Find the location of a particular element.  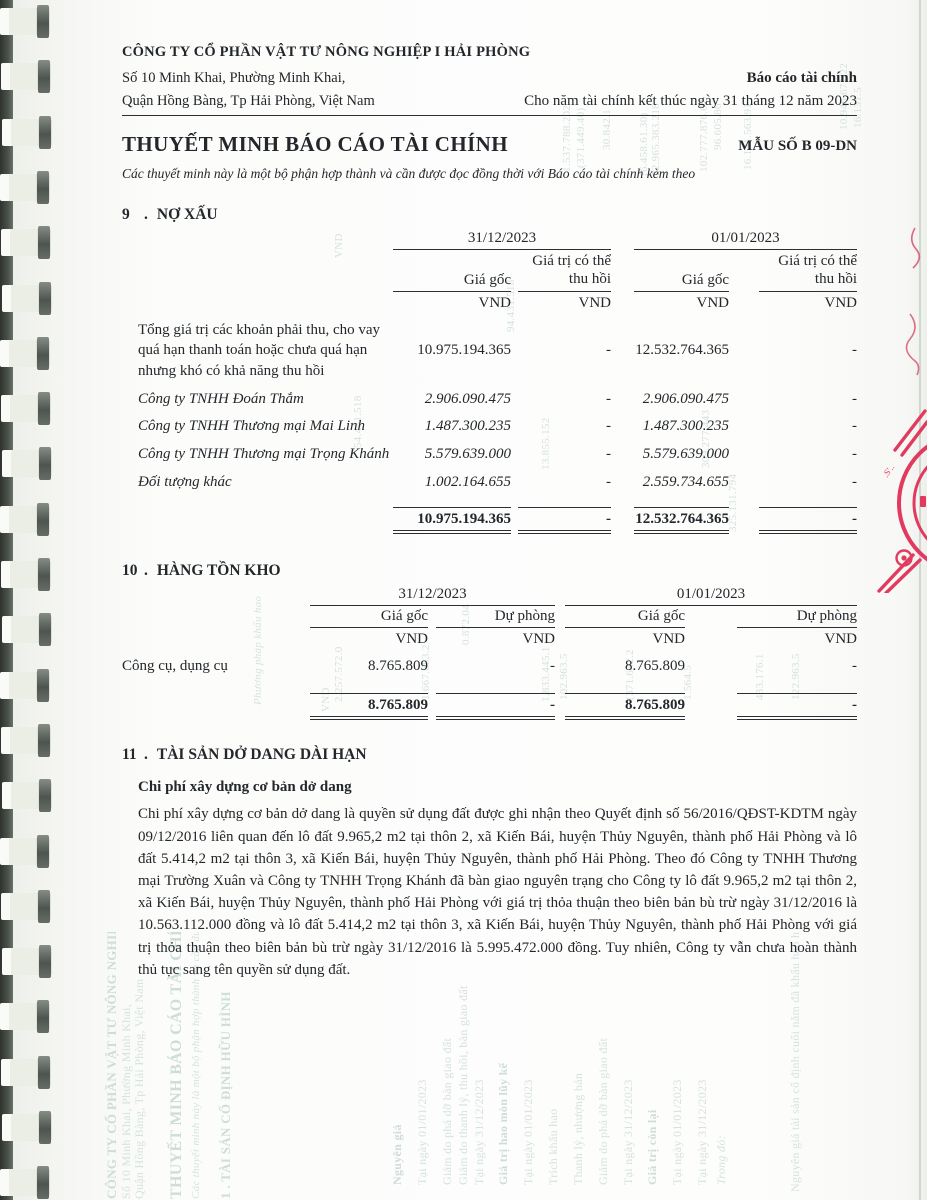

bleed-text: Trong đó: is located at coordinates (721, 1160).